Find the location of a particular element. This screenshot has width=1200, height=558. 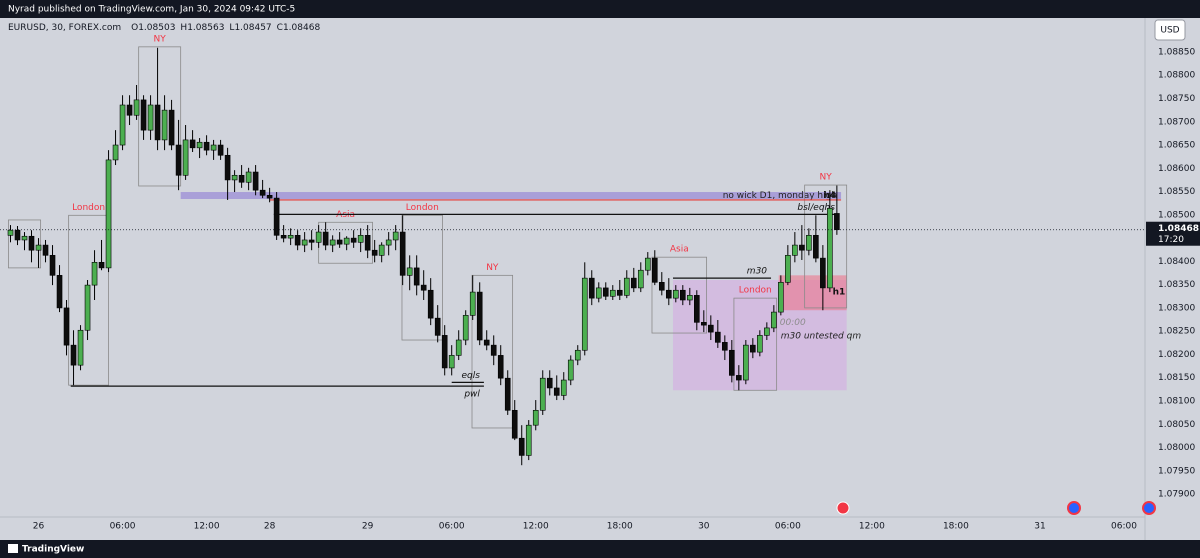

level-label: bsl/eqhs is located at coordinates (816, 208).